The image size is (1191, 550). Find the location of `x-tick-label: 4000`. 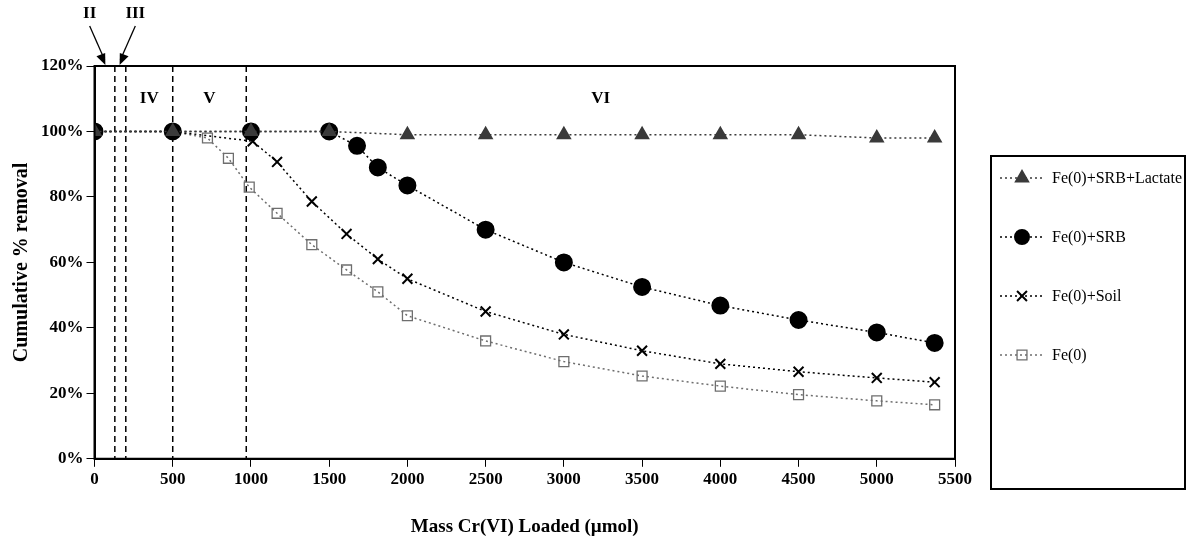

x-tick-label: 4000 is located at coordinates (720, 479).